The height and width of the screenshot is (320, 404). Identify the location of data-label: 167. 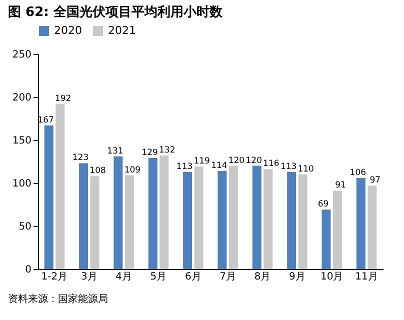
(46, 120).